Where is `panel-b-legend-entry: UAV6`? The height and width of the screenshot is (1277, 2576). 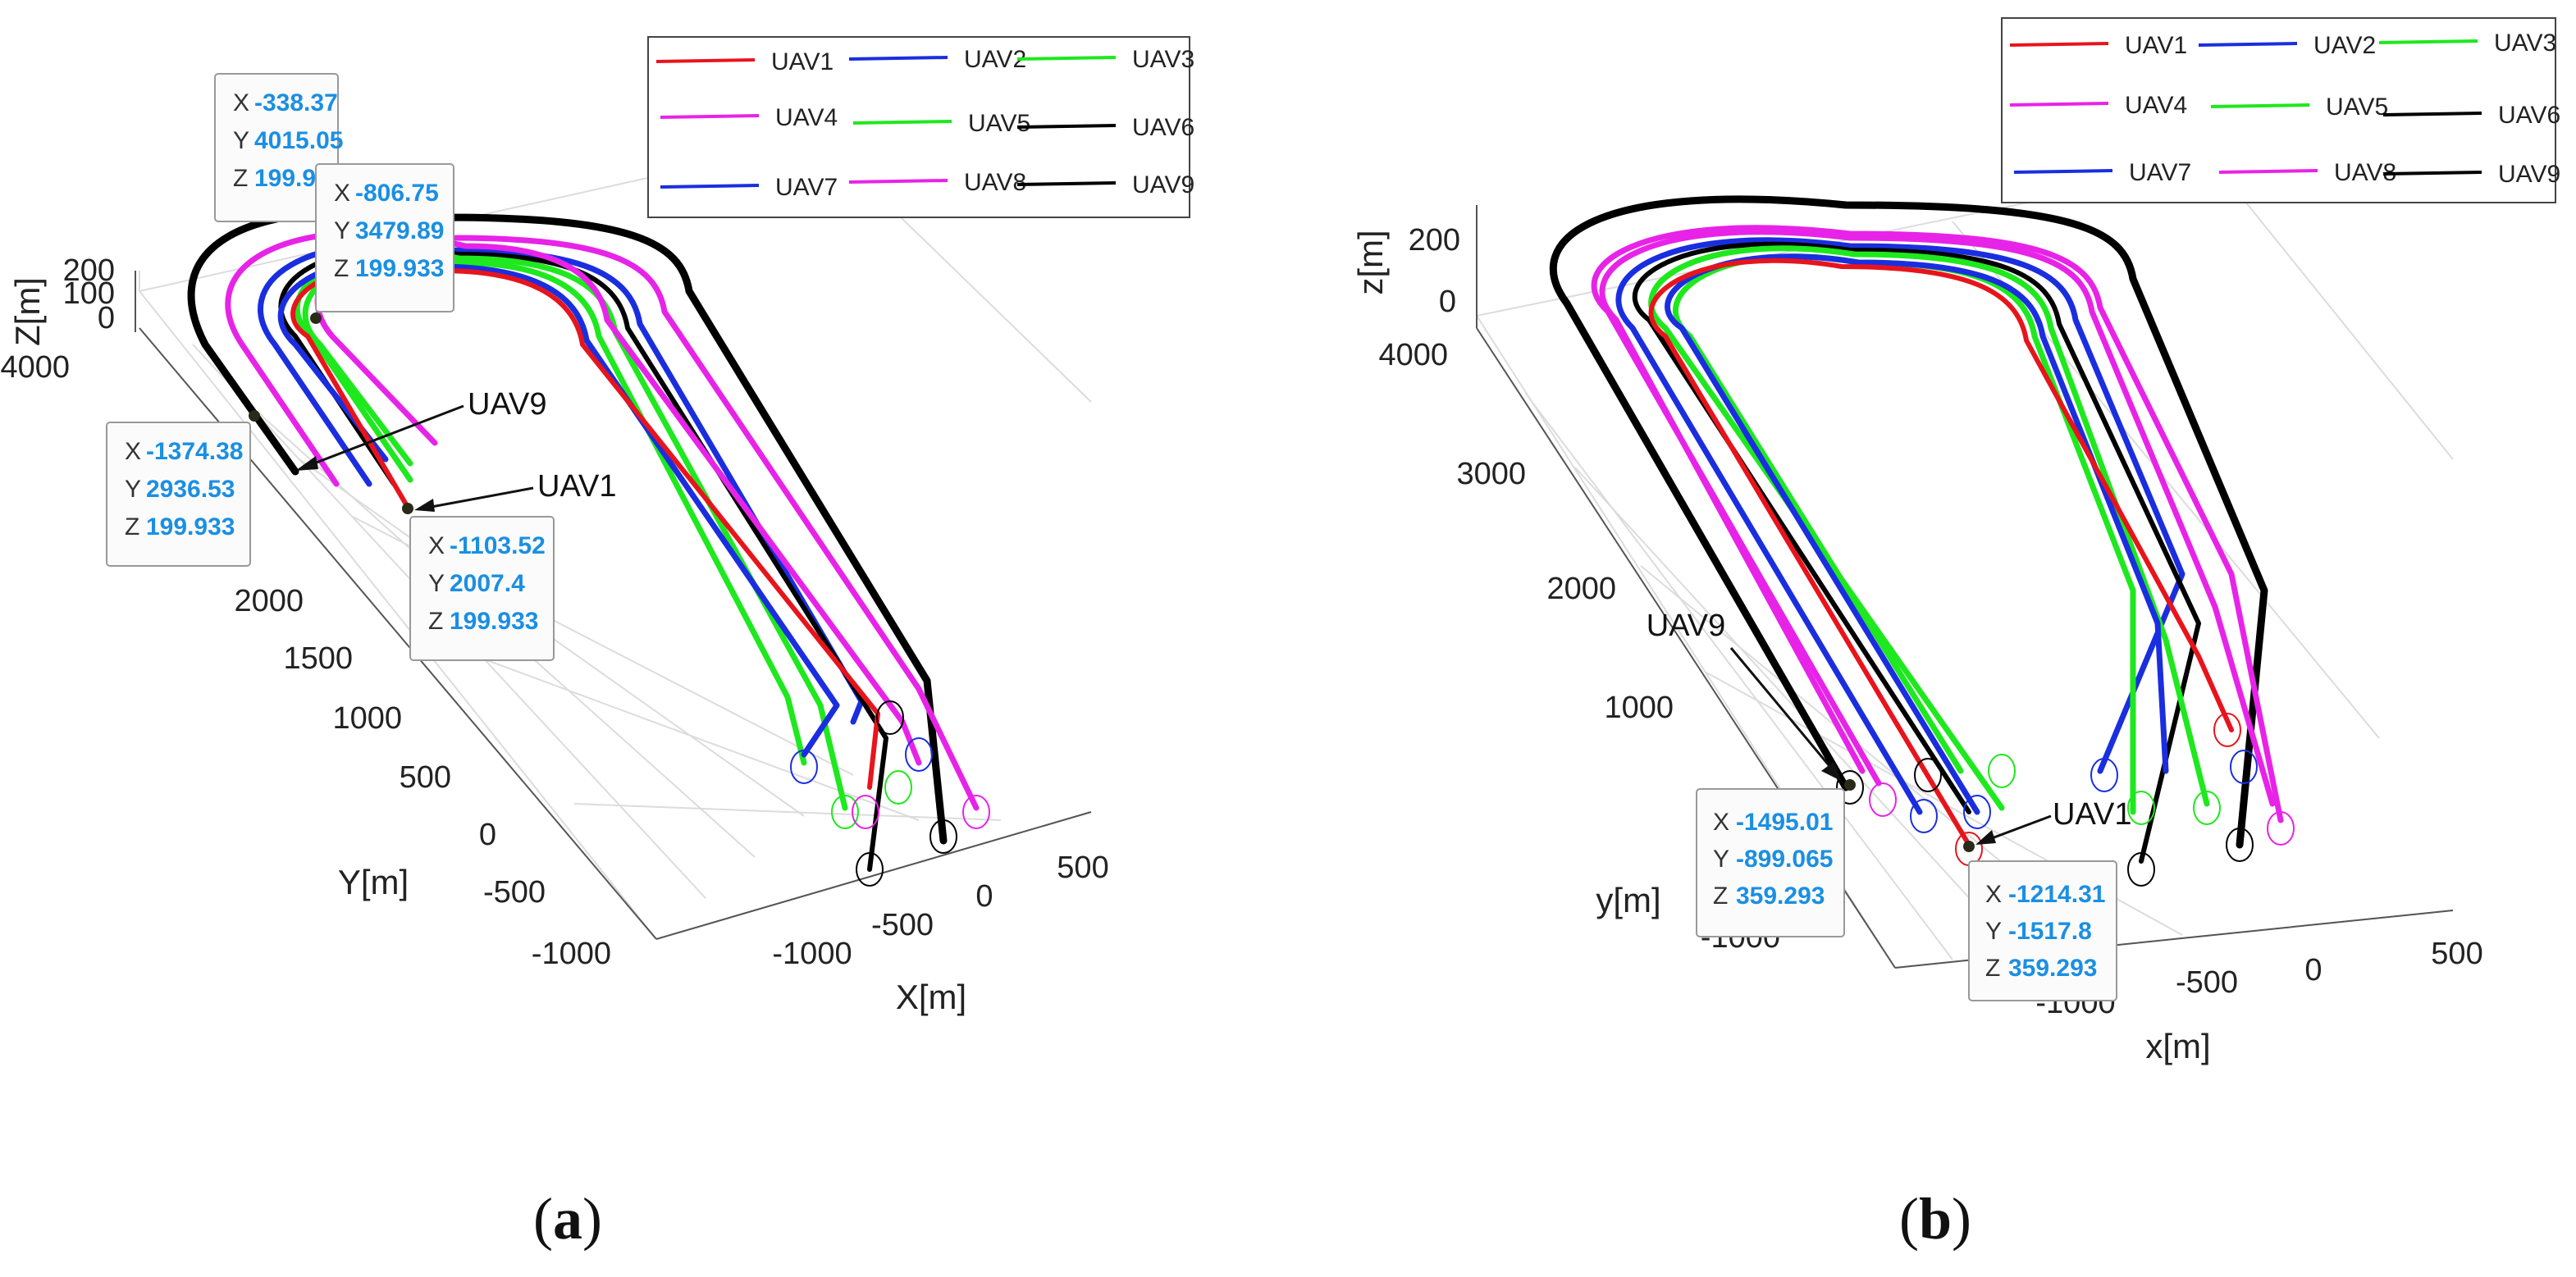
panel-b-legend-entry: UAV6 is located at coordinates (2529, 115).